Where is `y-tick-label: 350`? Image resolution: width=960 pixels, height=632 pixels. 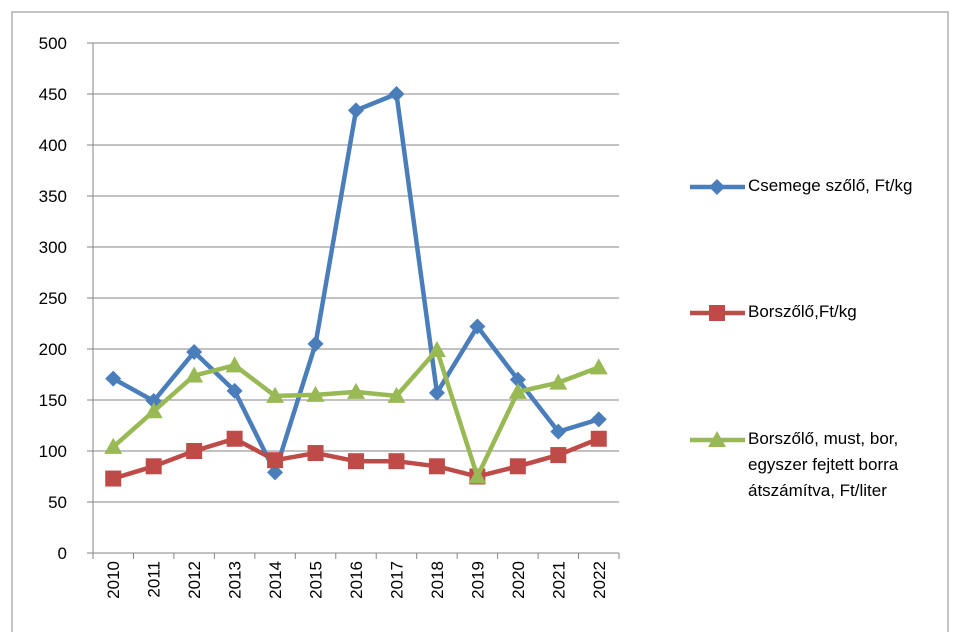 y-tick-label: 350 is located at coordinates (53, 196).